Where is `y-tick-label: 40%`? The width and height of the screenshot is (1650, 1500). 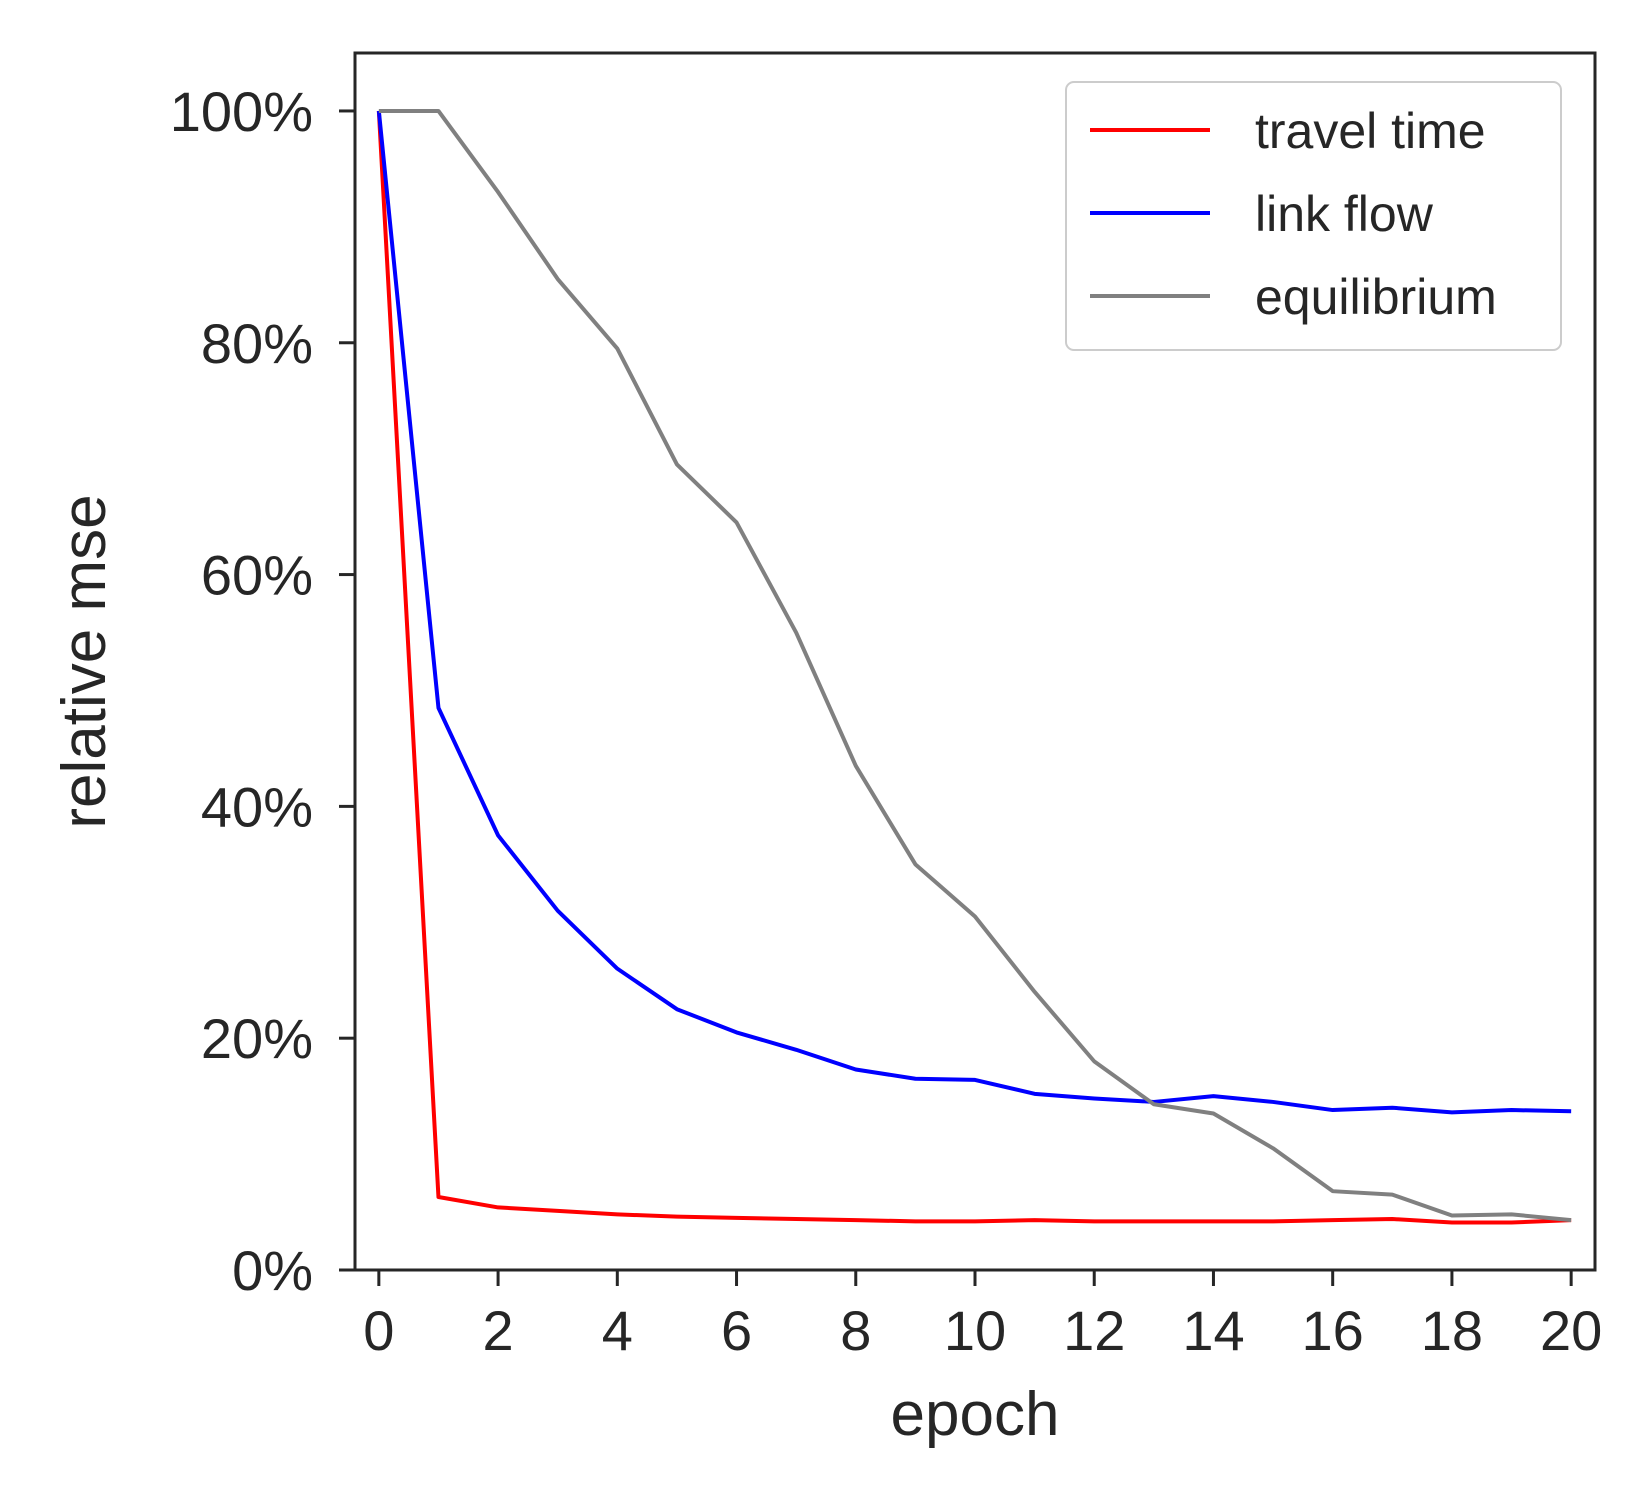
y-tick-label: 40% is located at coordinates (257, 806).